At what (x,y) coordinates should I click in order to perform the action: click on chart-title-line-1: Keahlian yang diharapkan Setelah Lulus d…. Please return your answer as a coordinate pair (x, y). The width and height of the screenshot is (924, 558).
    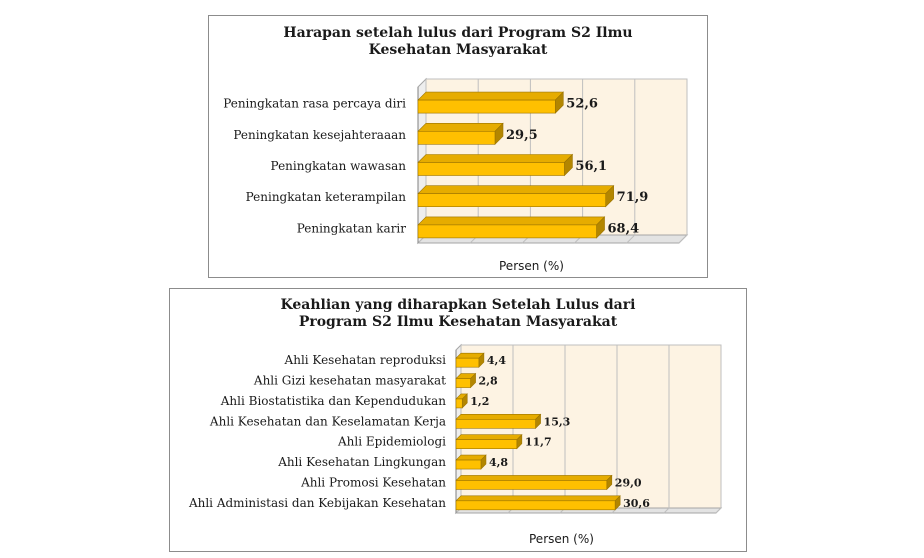
    Looking at the image, I should click on (458, 305).